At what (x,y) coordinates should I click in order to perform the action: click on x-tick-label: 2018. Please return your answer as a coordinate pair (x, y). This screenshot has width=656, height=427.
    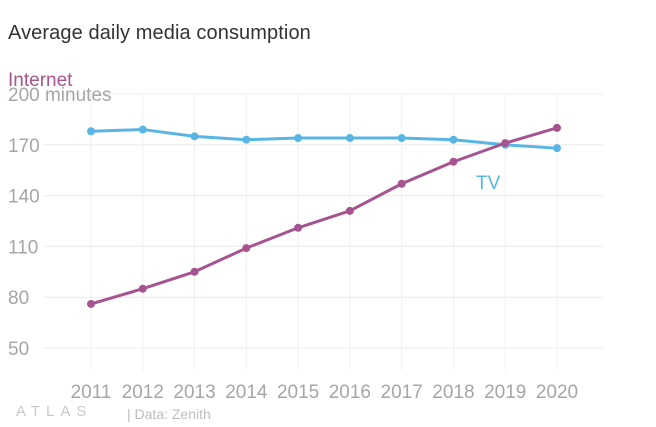
    Looking at the image, I should click on (453, 392).